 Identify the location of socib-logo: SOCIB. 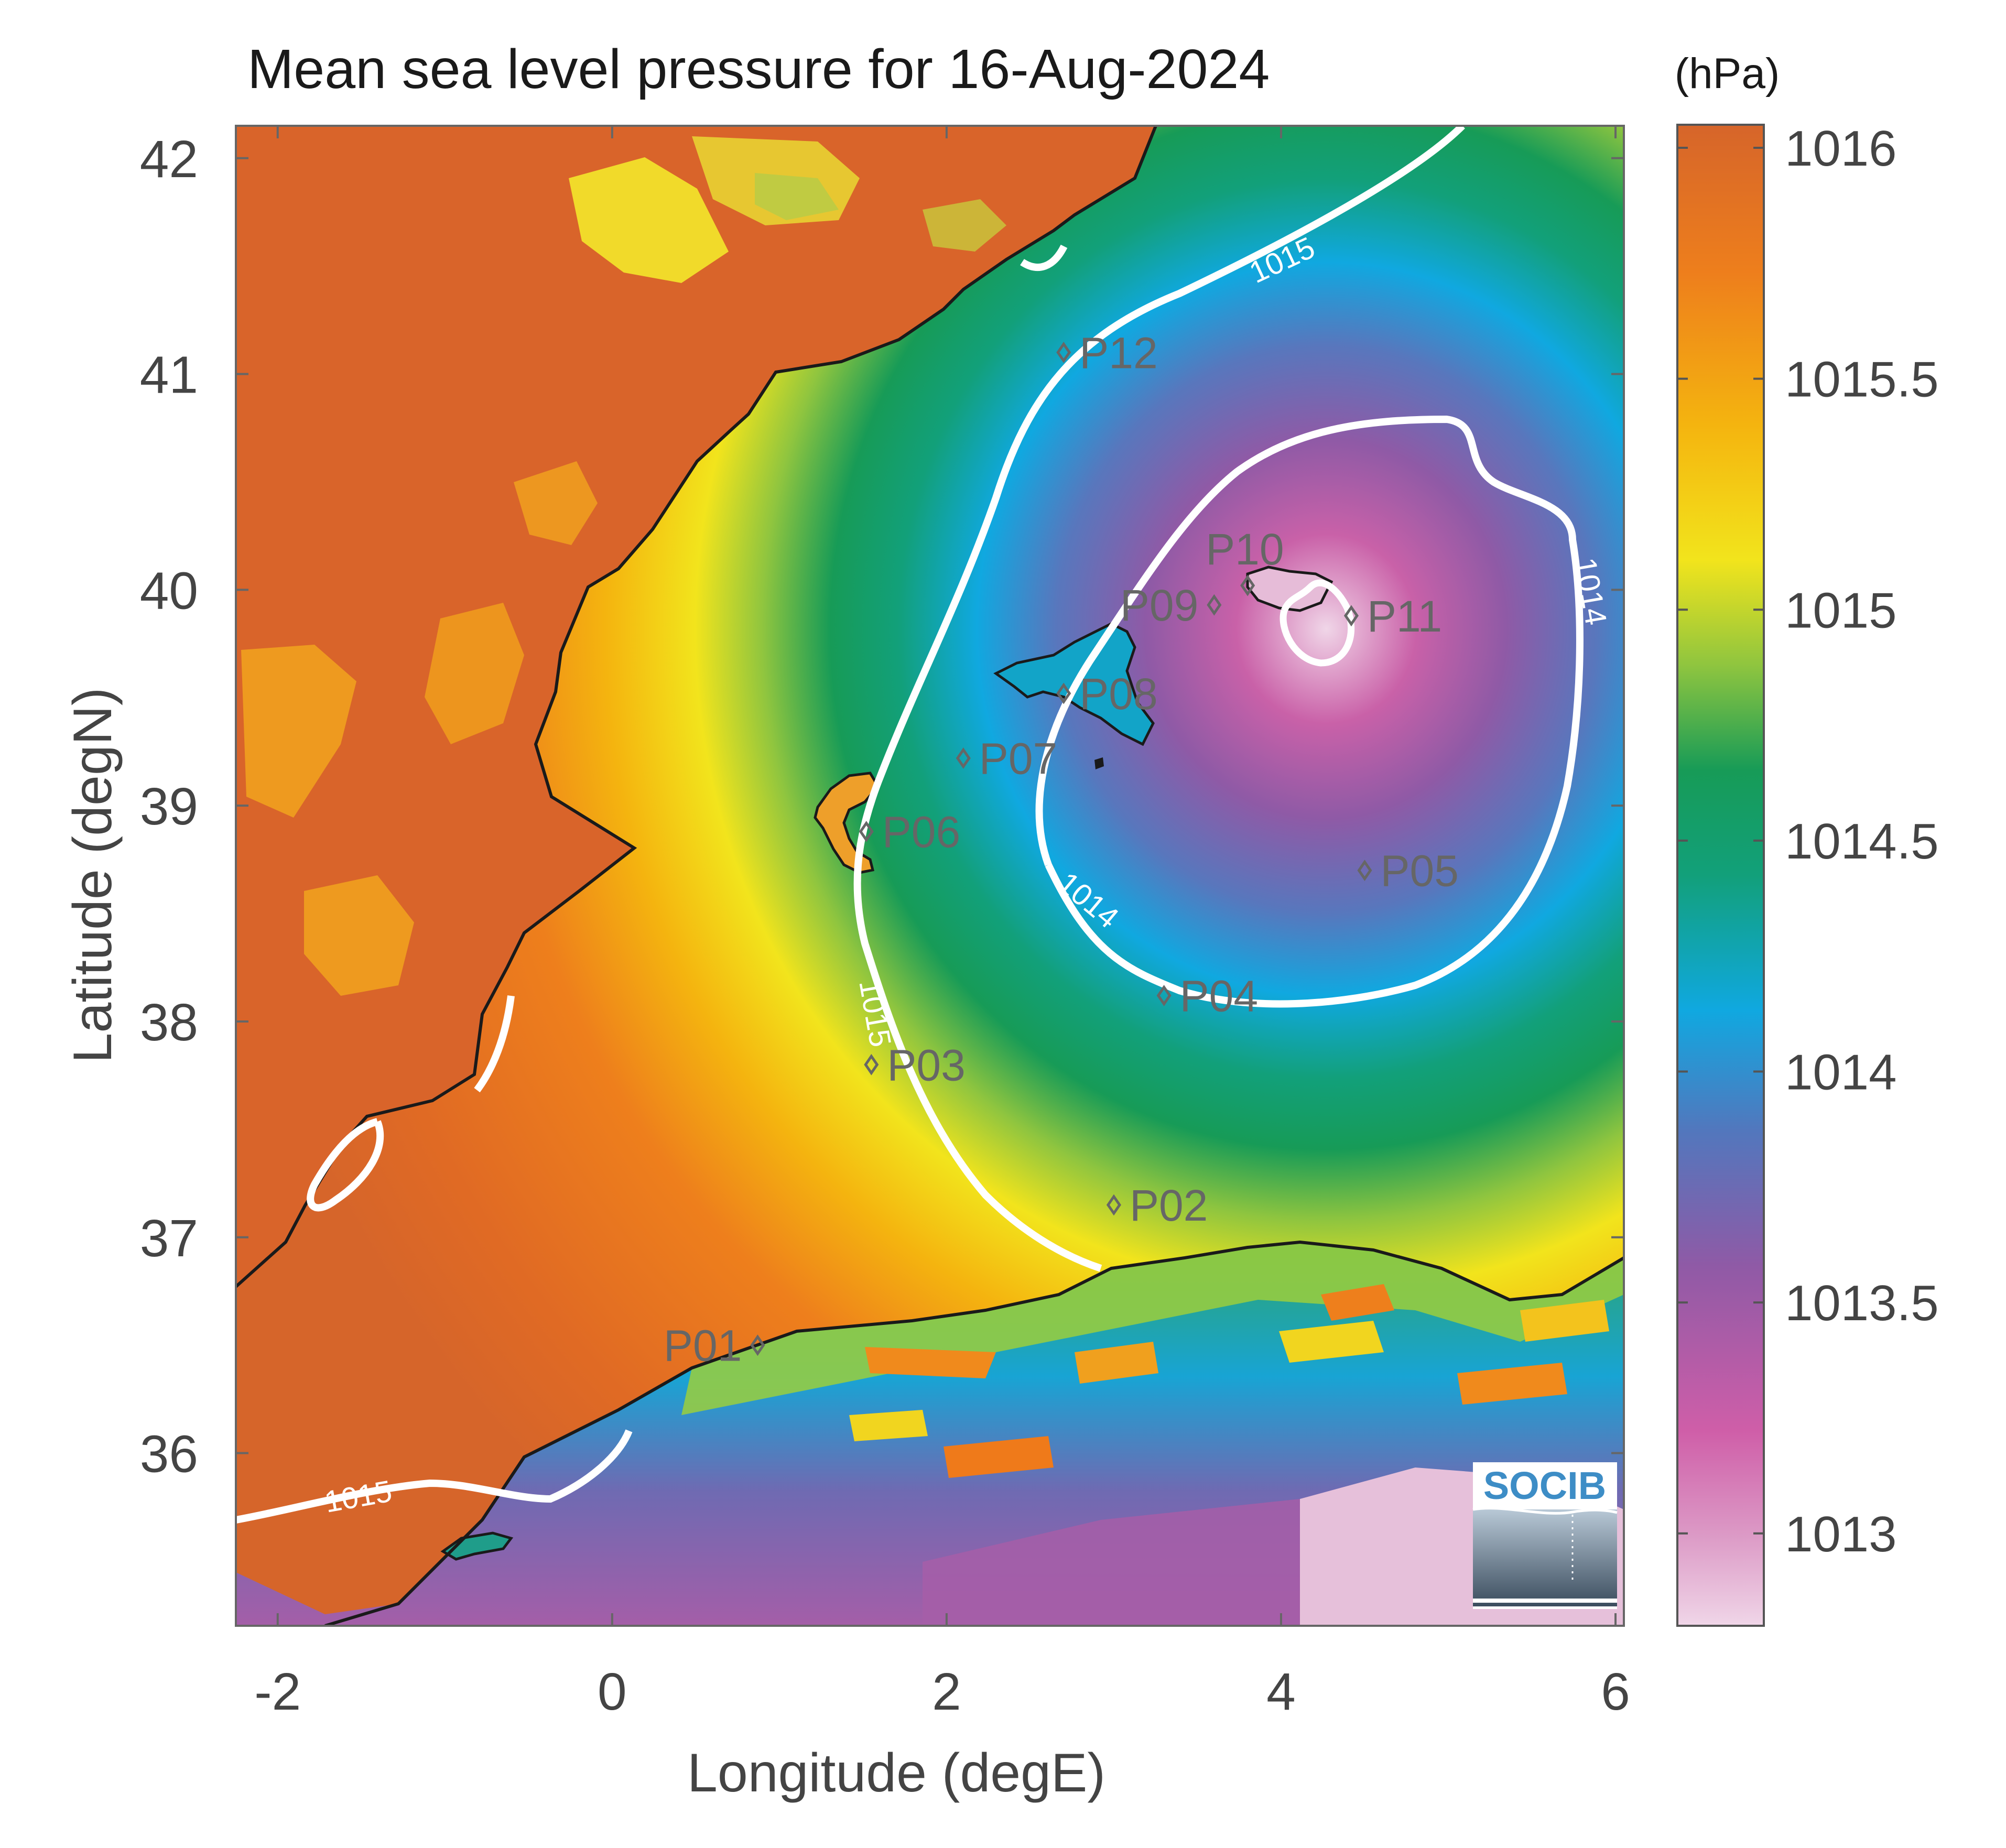
(1545, 1535).